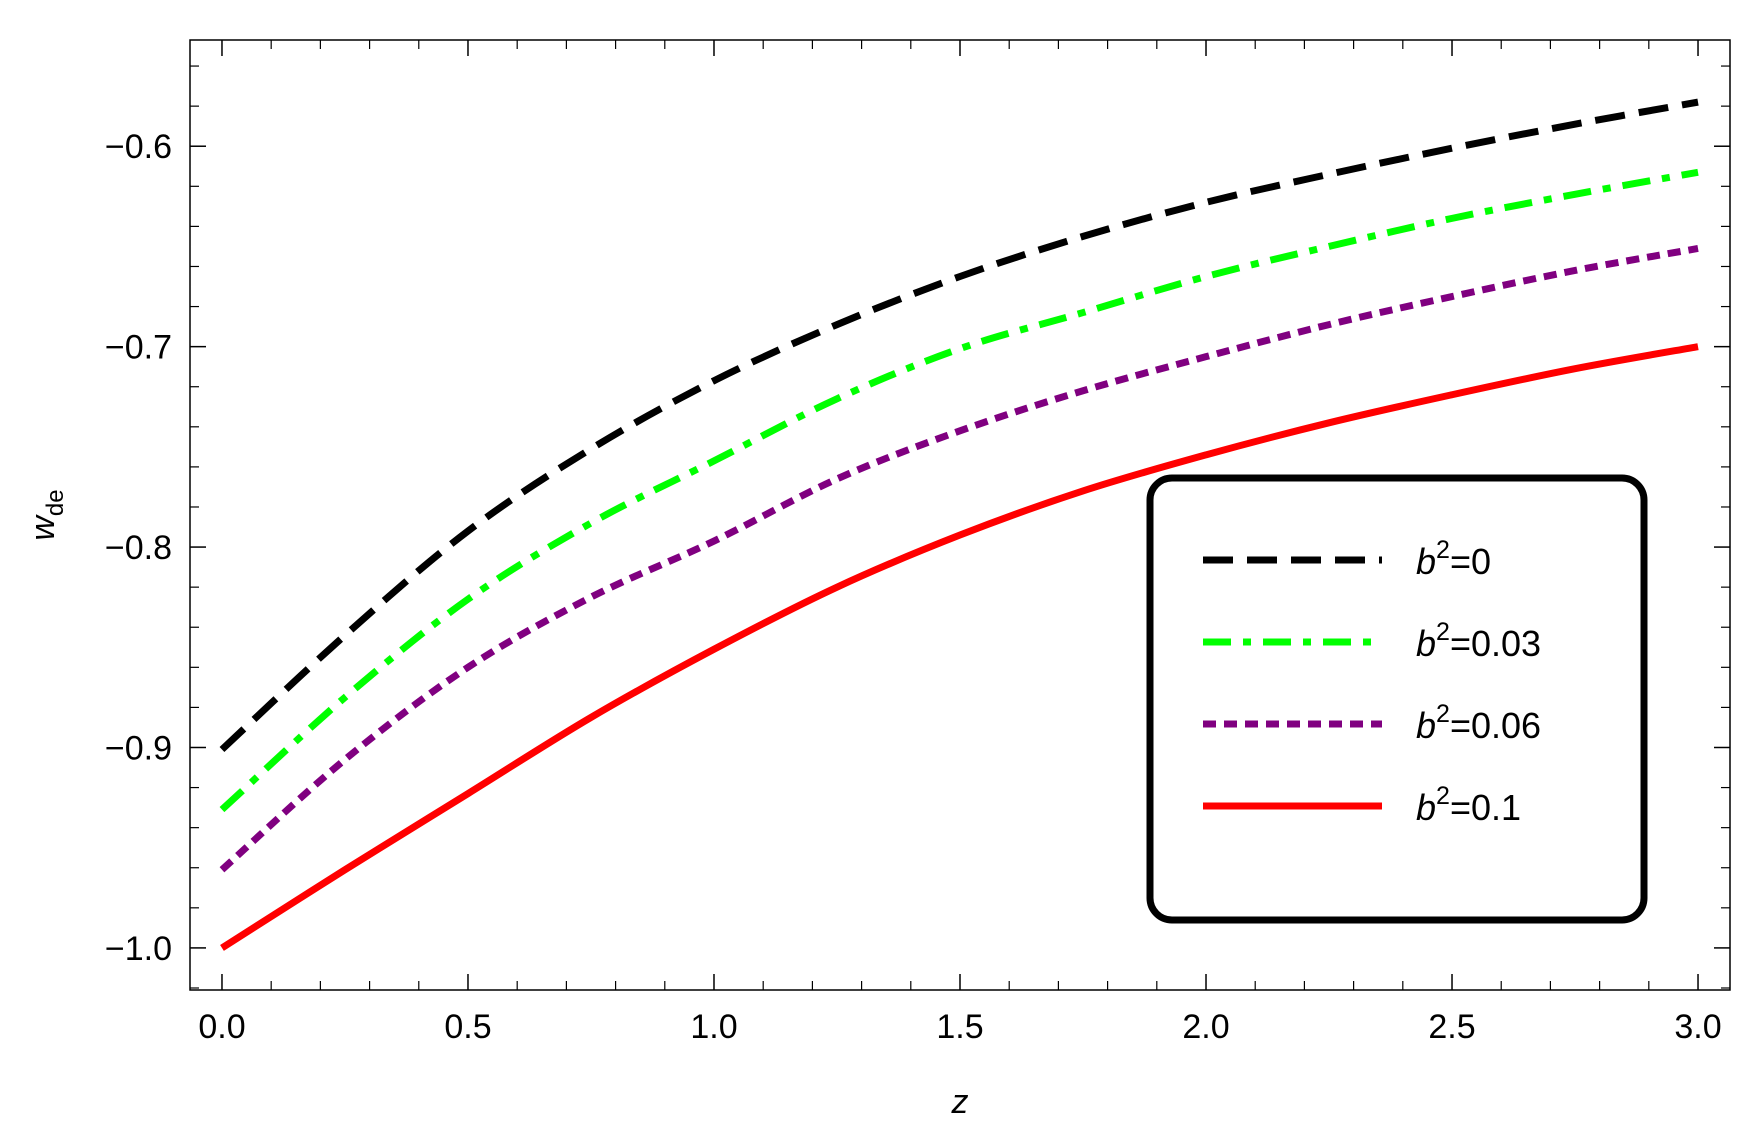 The image size is (1753, 1124). Describe the element at coordinates (138, 949) in the screenshot. I see `y-tick-label: −1.0` at that location.